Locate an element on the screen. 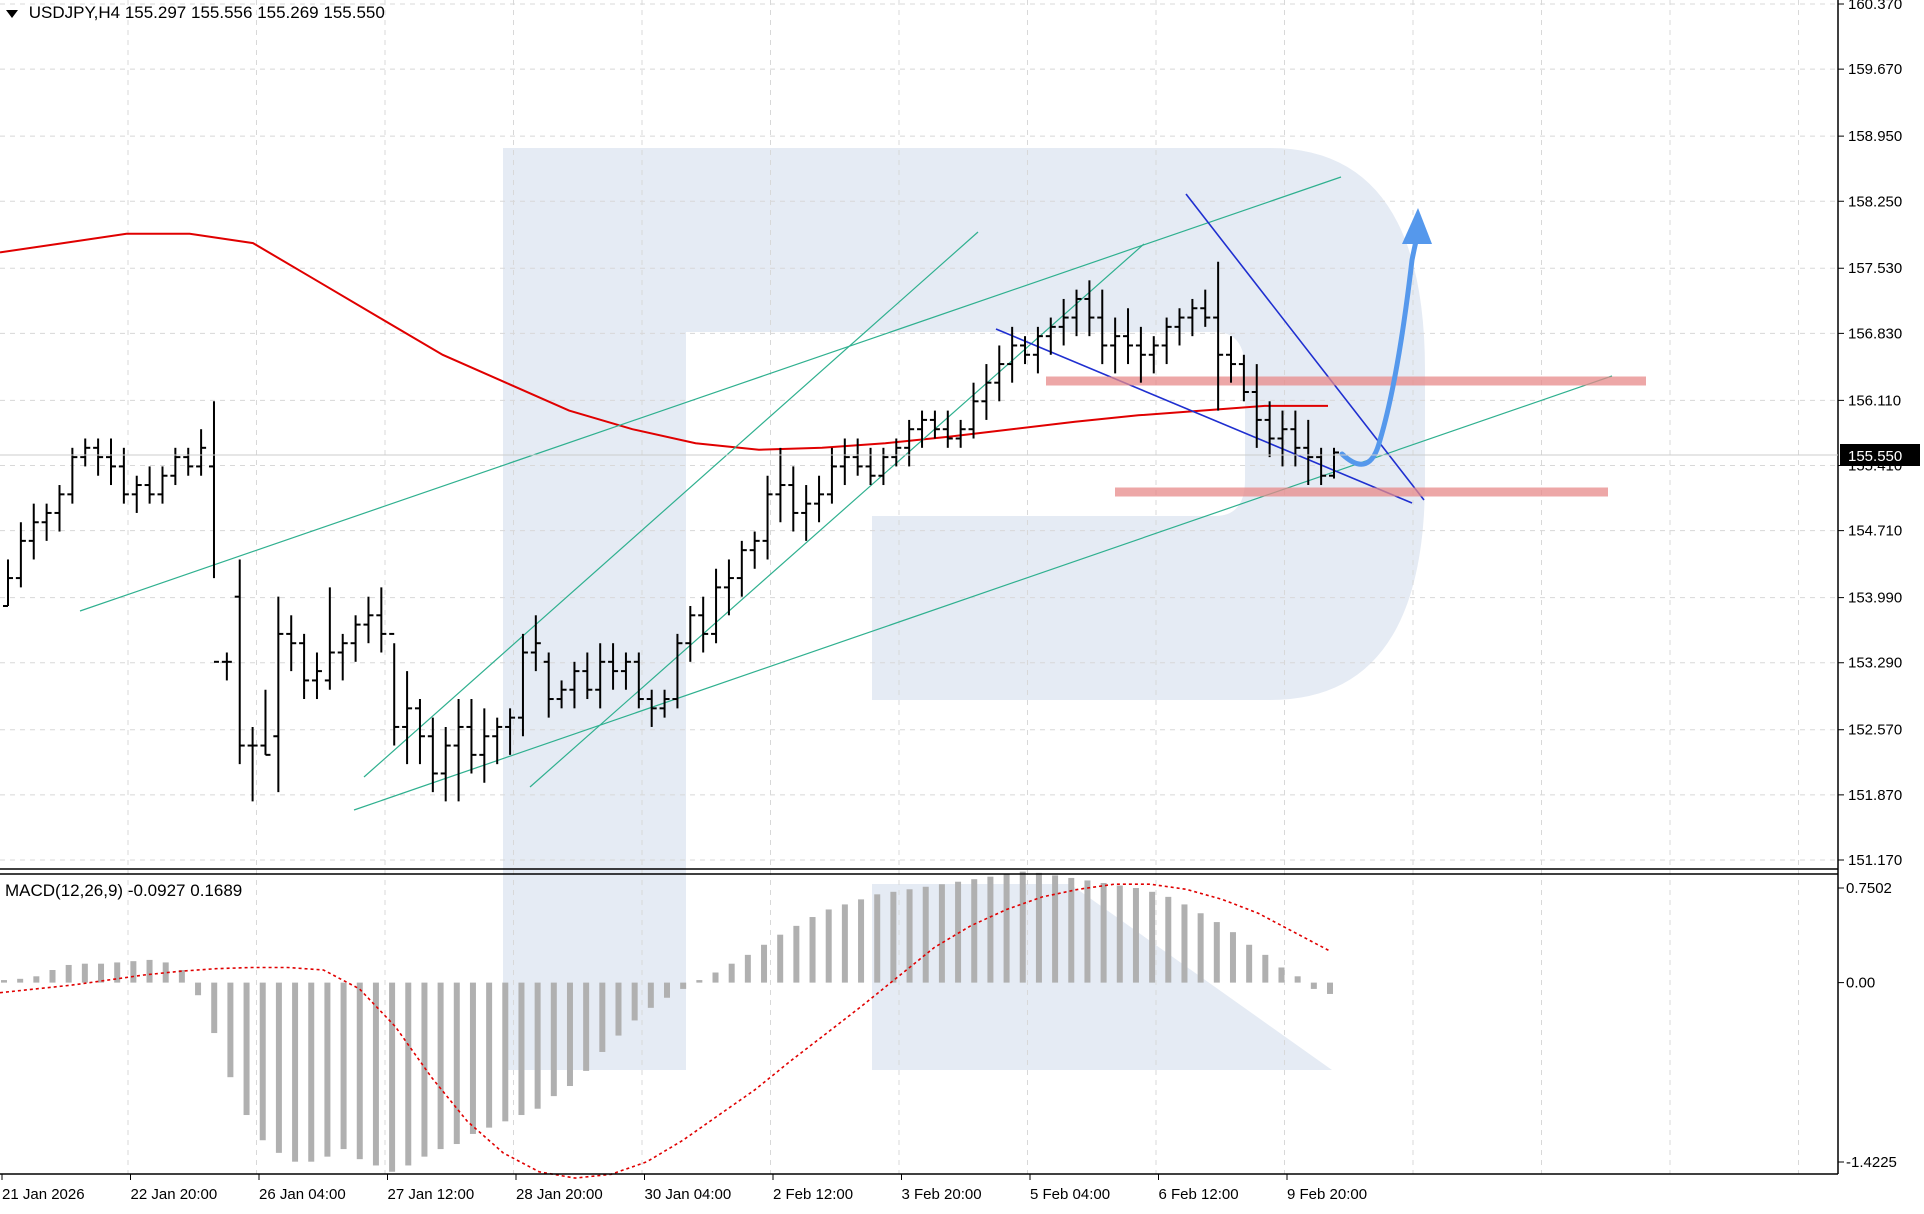  chevron-down-icon is located at coordinates (12, 13).